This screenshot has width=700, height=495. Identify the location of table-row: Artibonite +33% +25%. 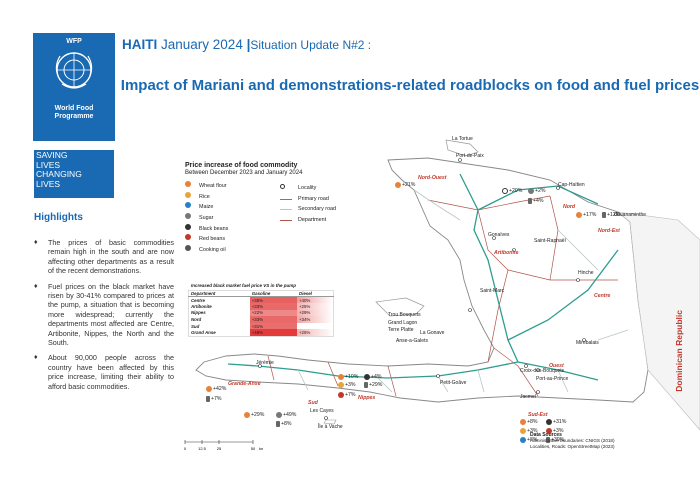
(261, 306).